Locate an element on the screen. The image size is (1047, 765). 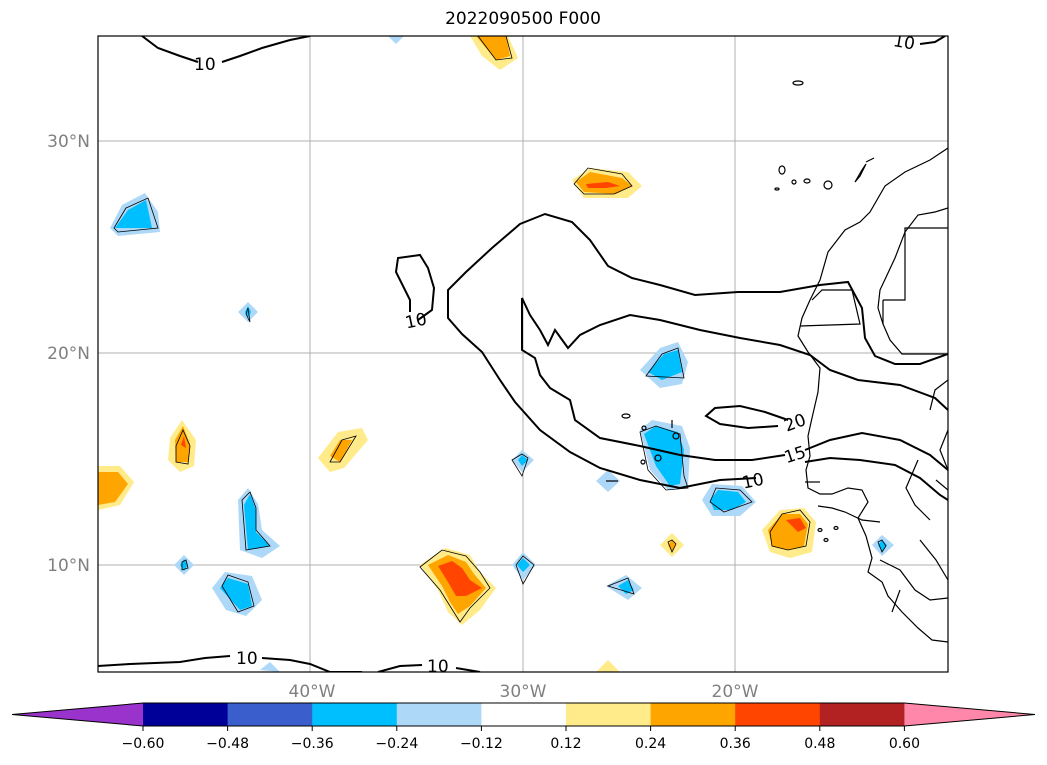
lat-label-20n: 20°N is located at coordinates (68, 354).